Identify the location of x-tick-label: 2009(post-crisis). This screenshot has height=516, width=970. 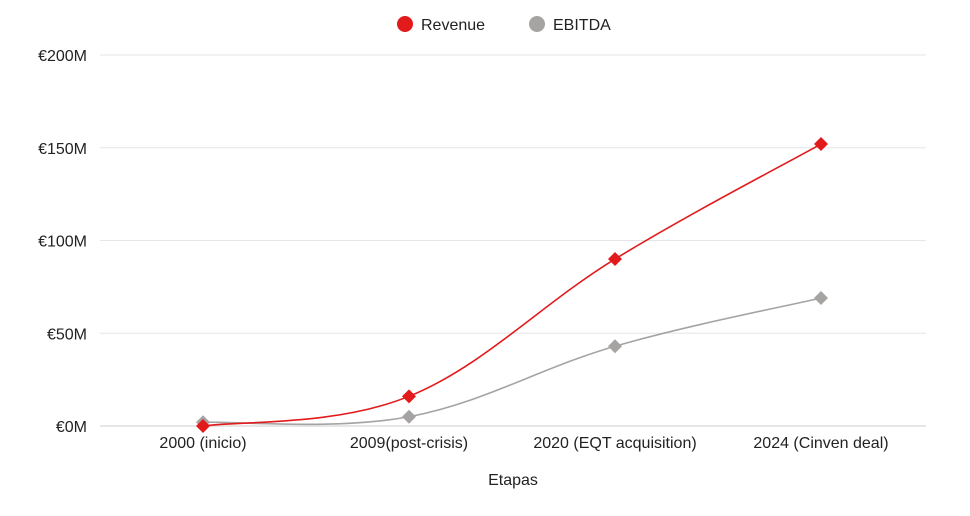
(409, 443).